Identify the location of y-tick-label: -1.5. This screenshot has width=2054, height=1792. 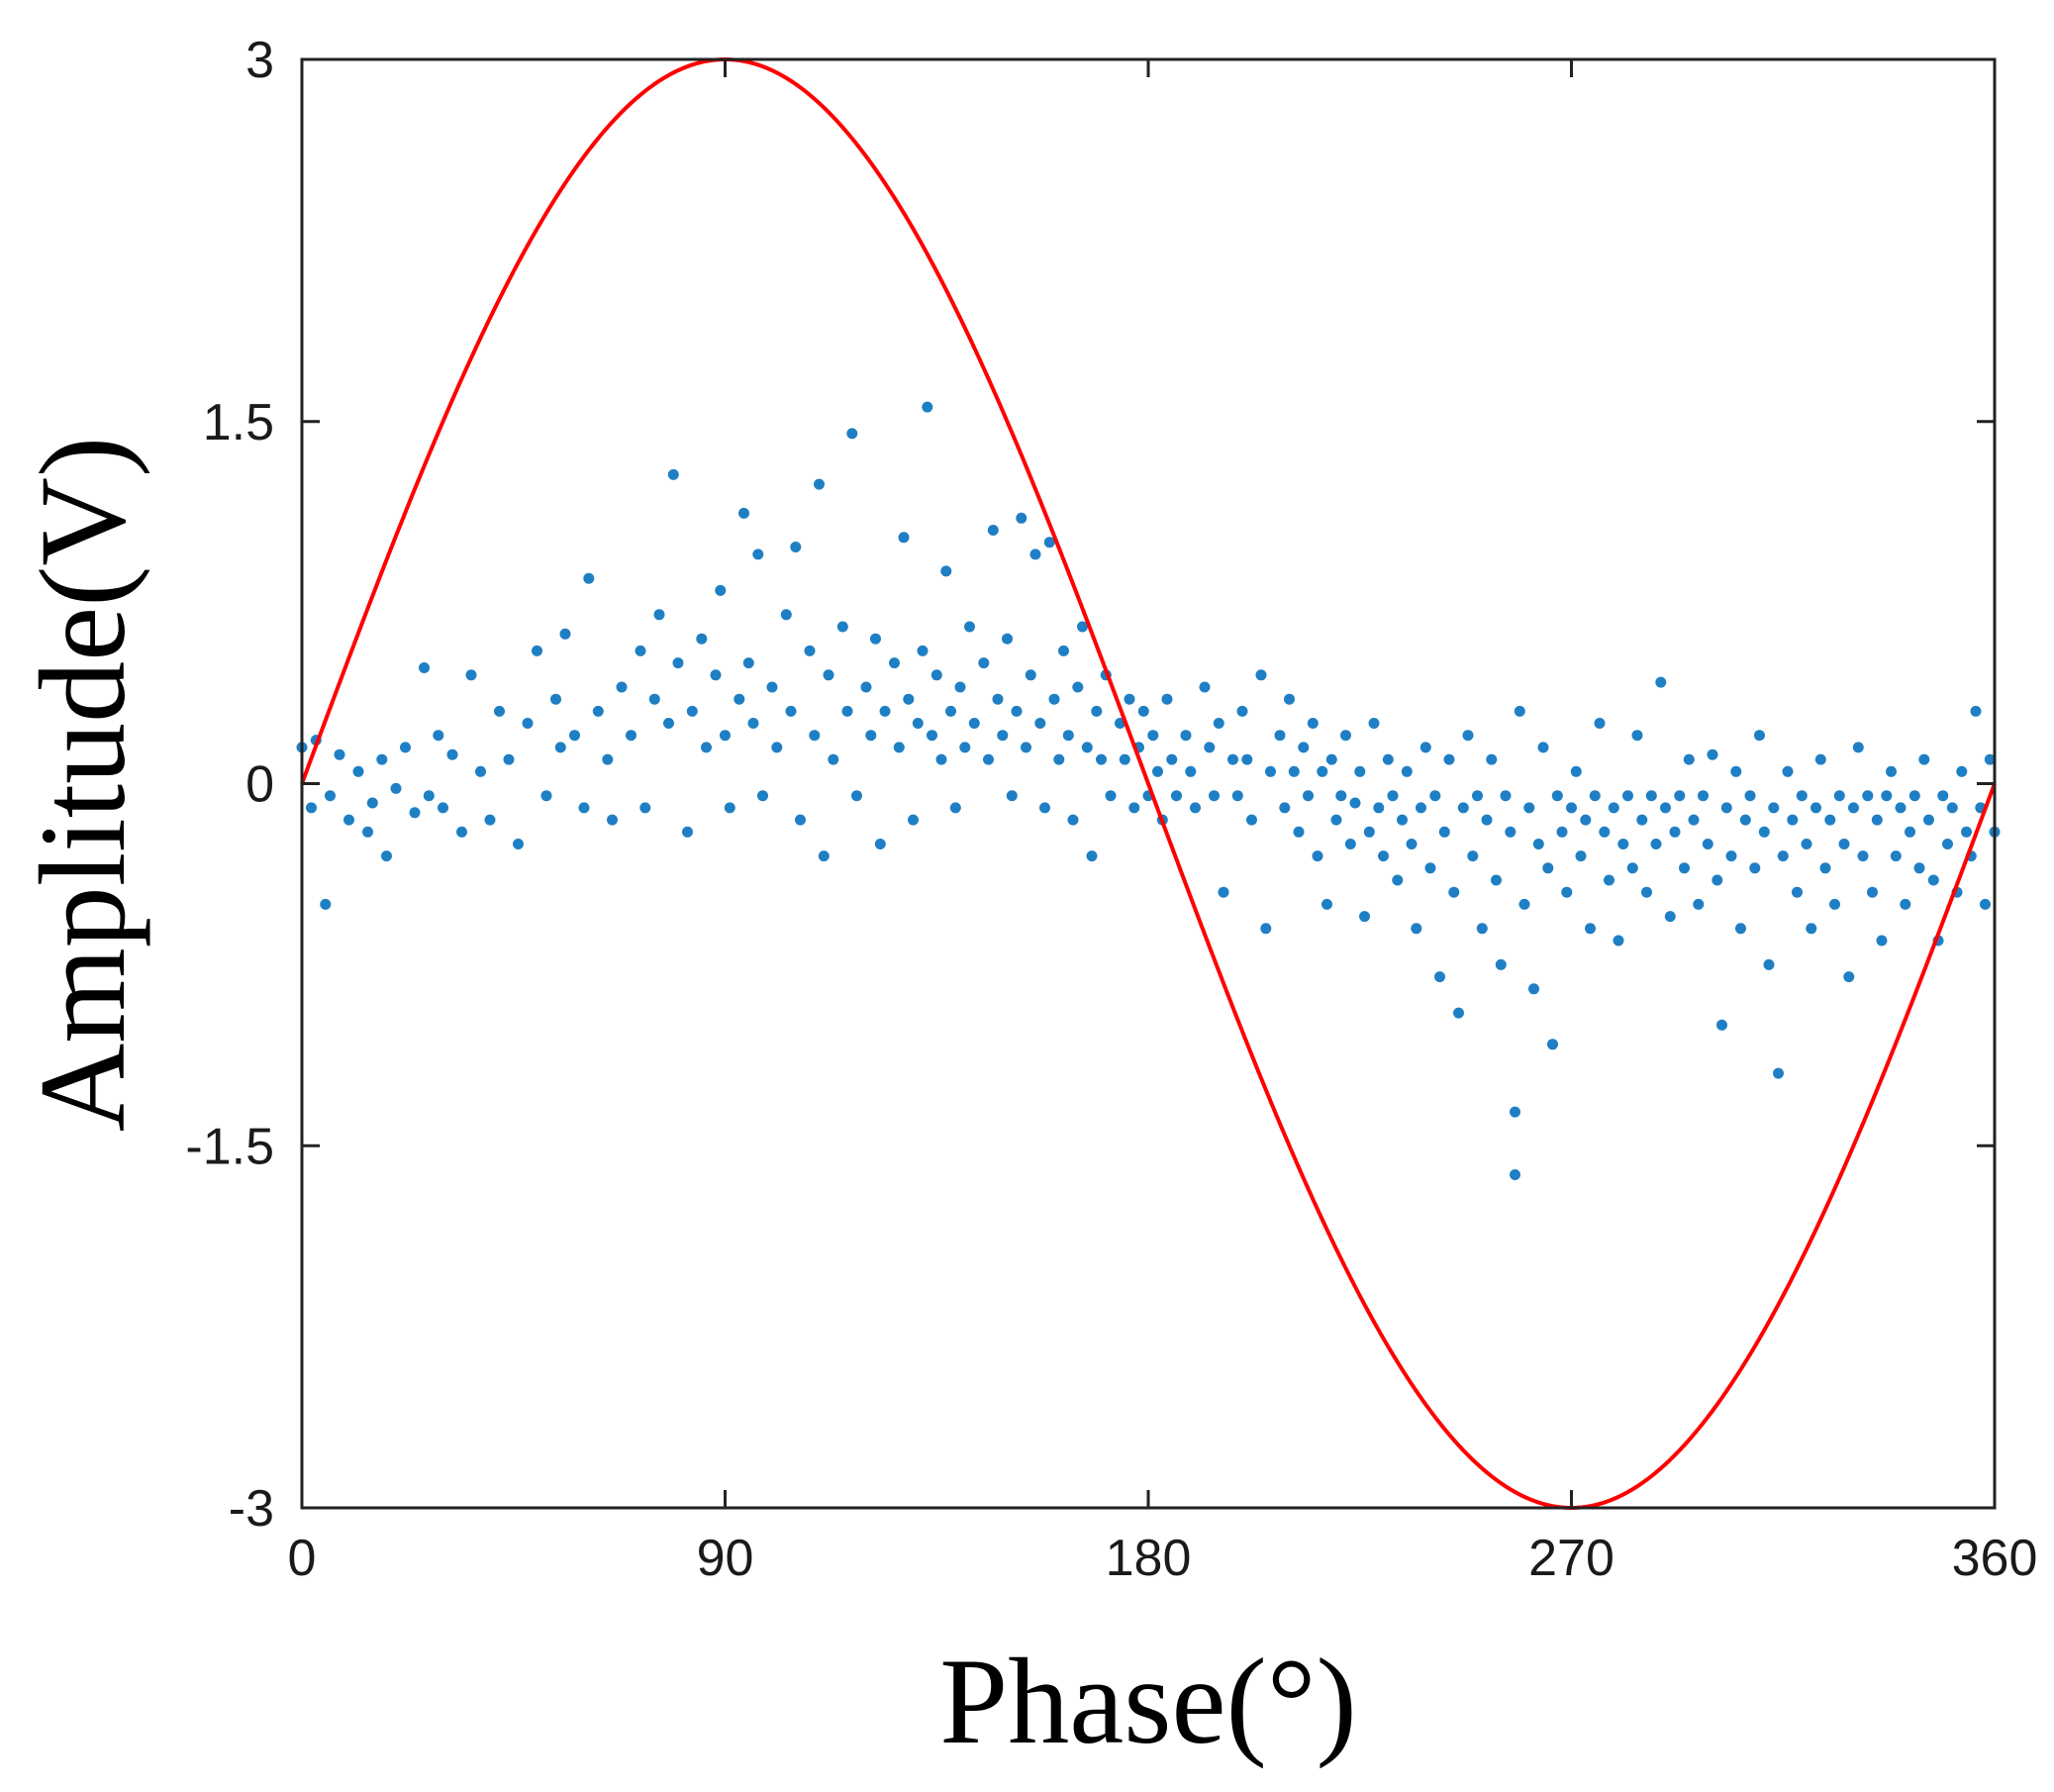
(229, 1146).